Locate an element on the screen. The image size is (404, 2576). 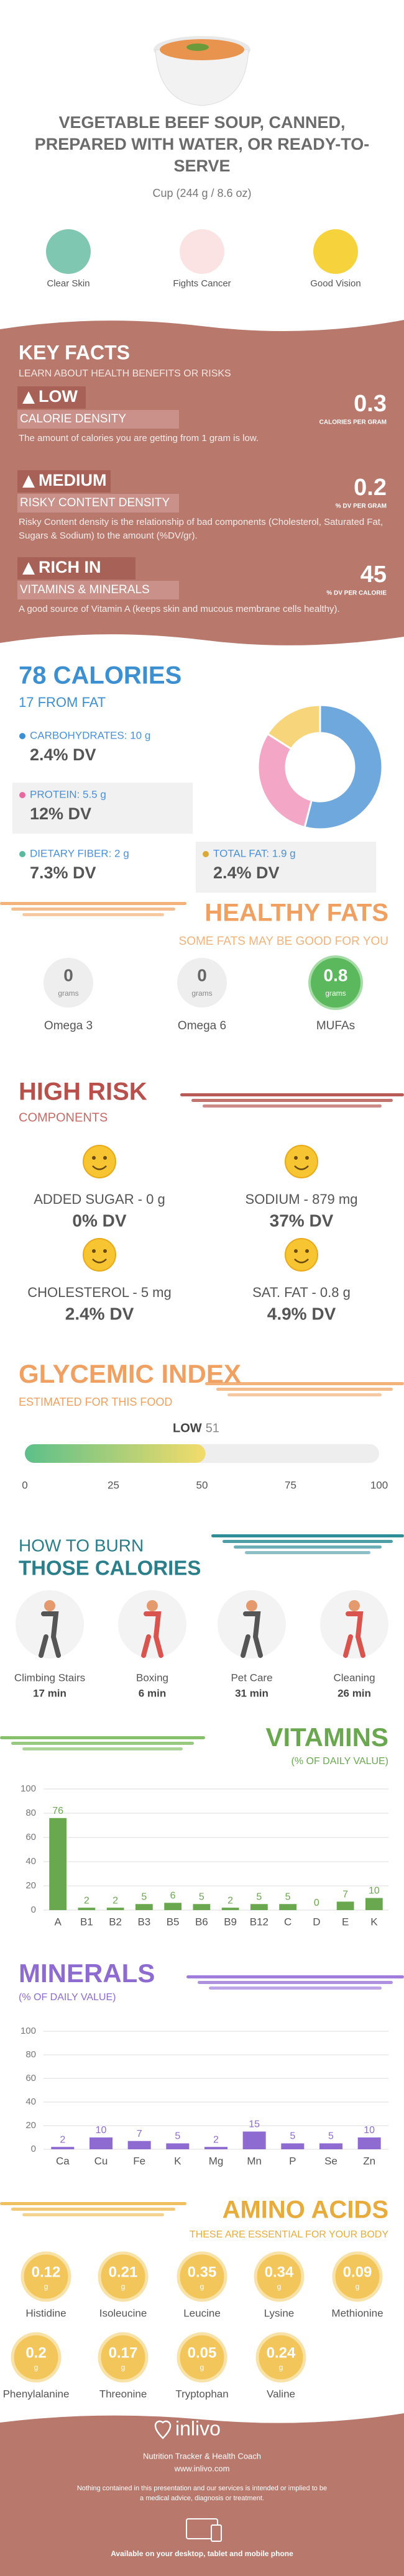
x-tick-label: C is located at coordinates (288, 1921).